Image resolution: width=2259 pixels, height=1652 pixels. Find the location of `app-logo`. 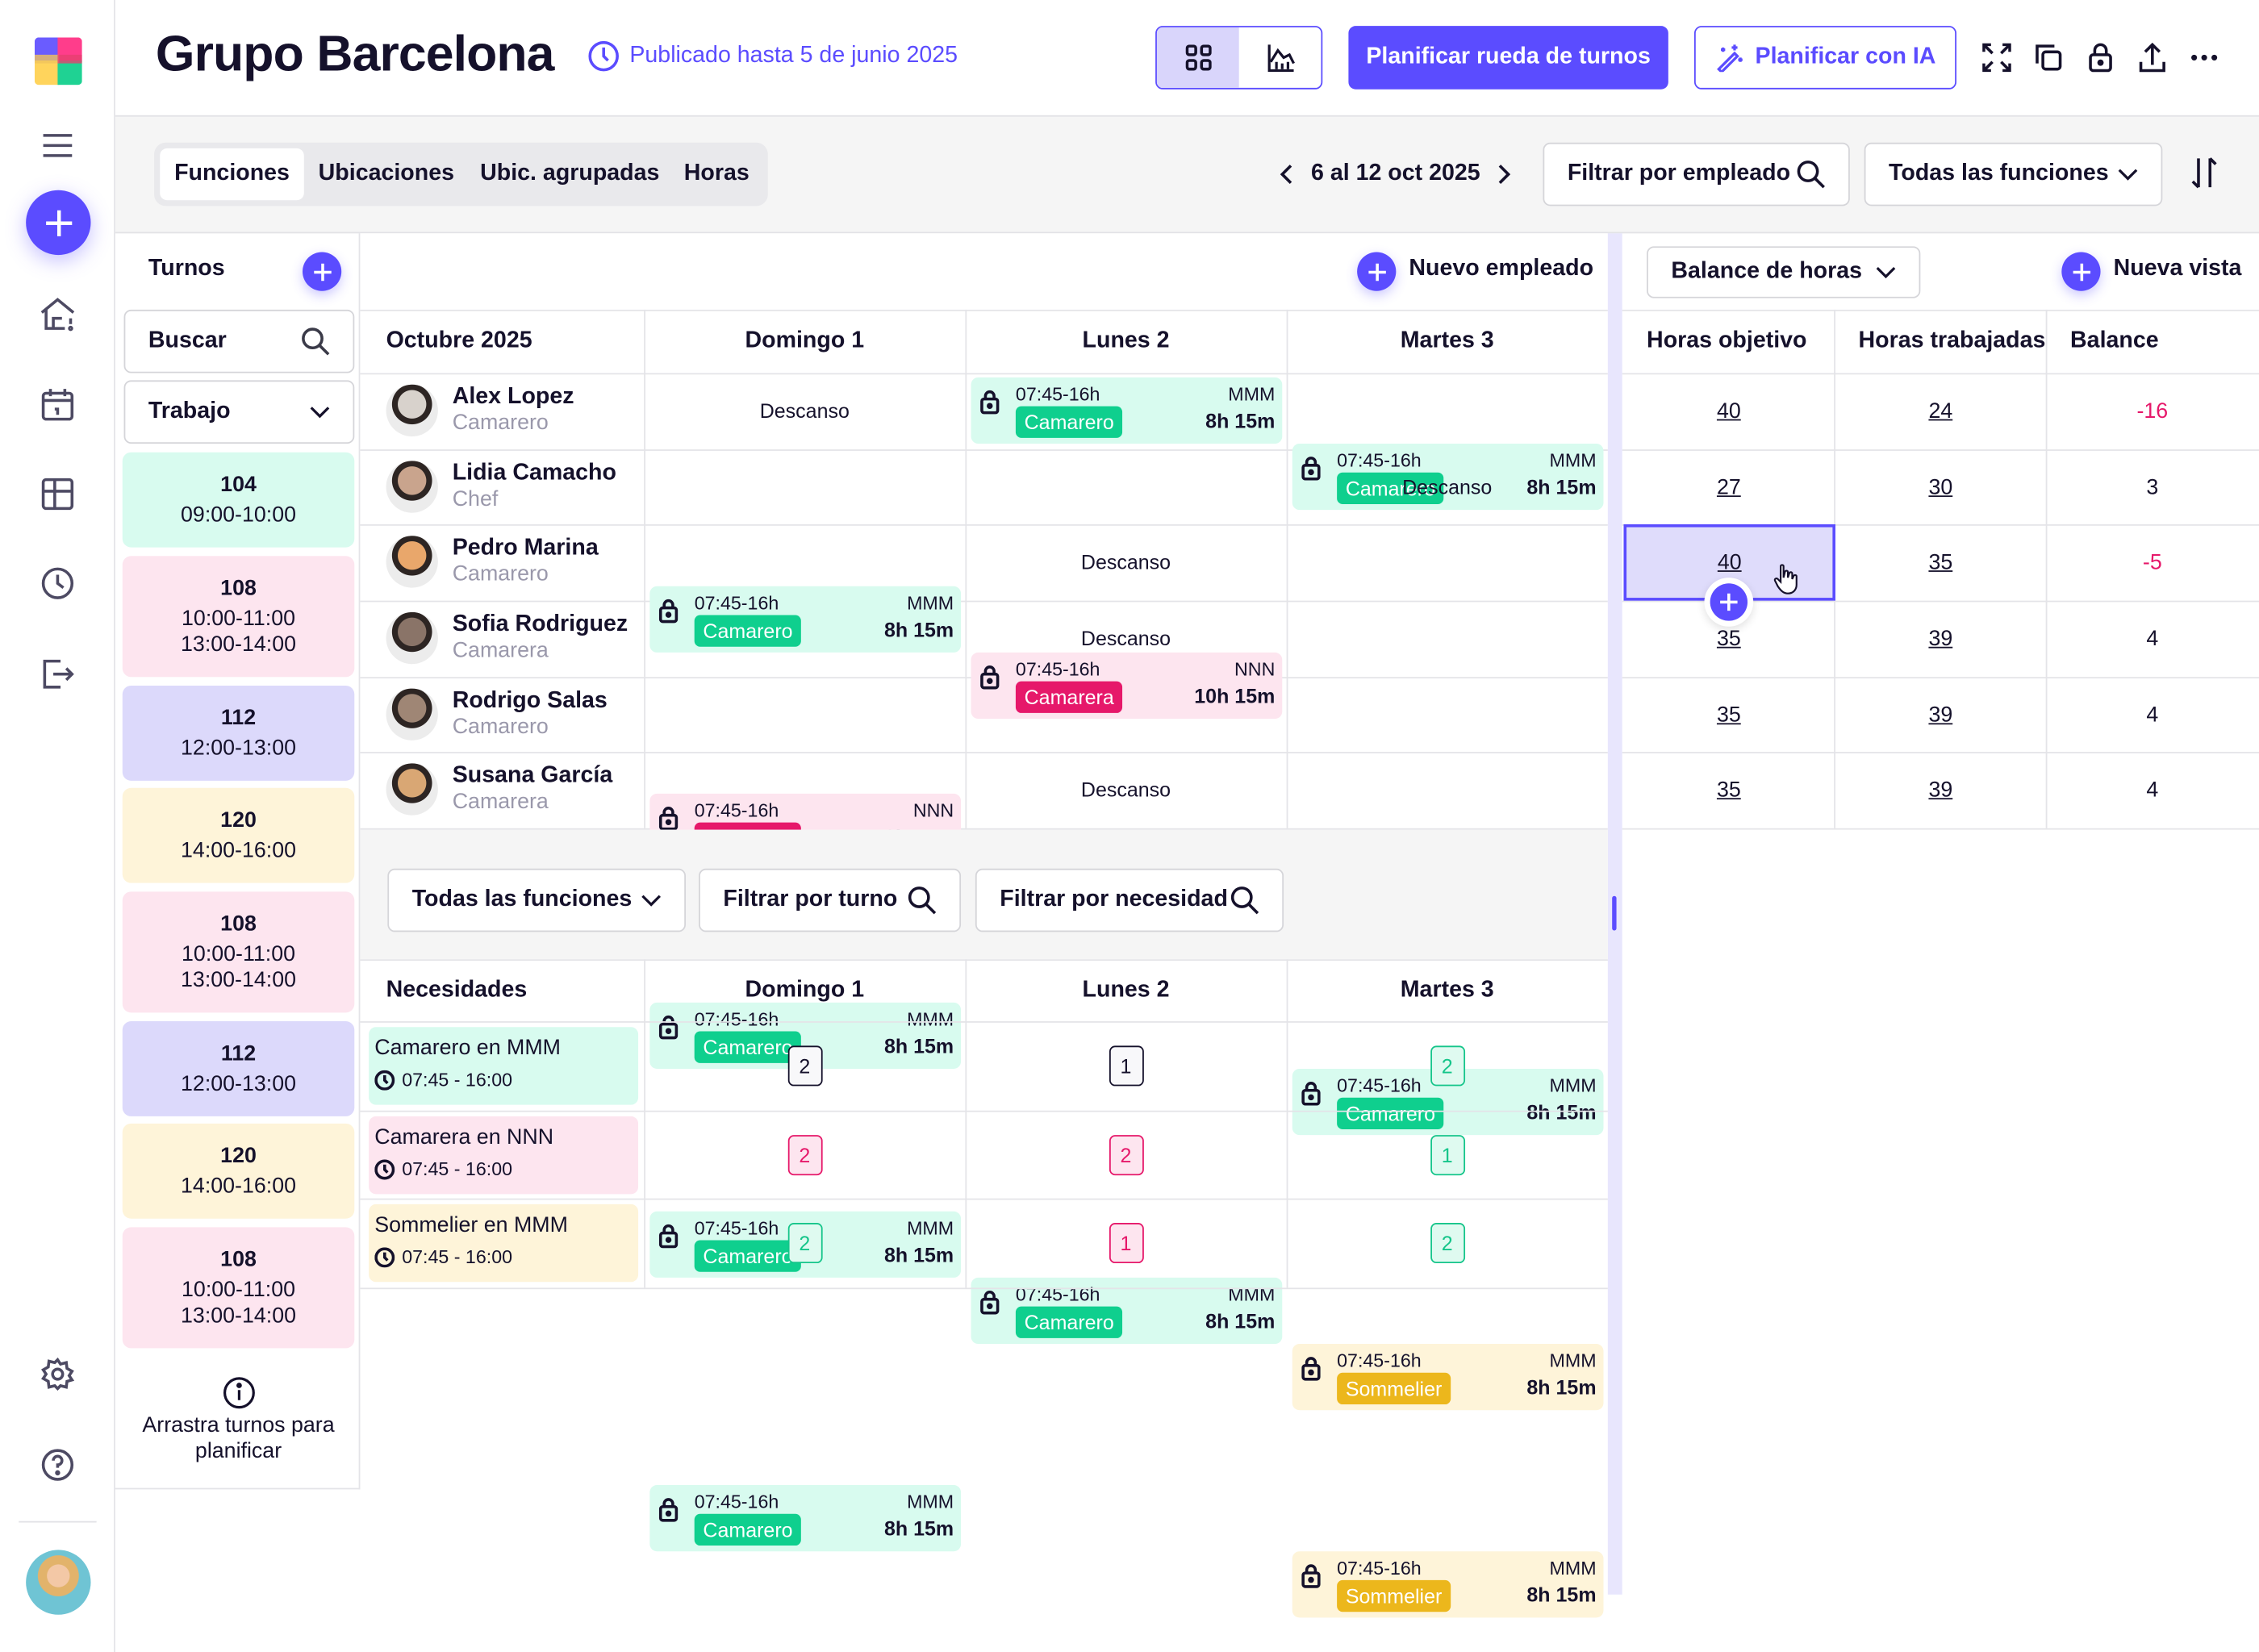

app-logo is located at coordinates (58, 61).